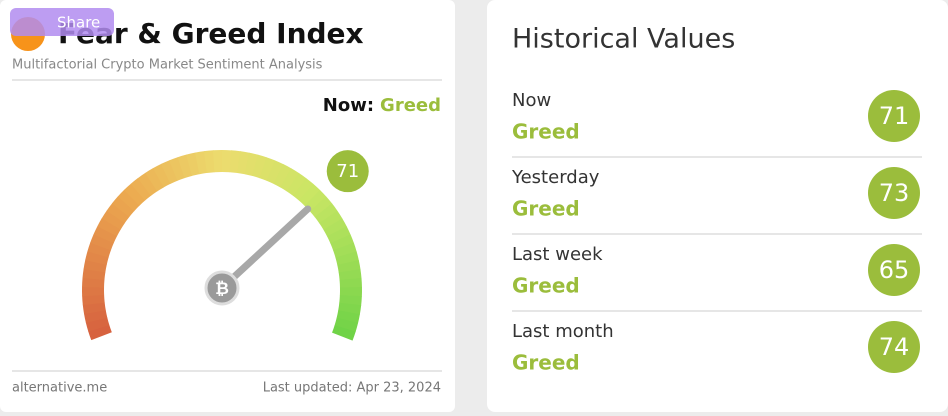 The image size is (948, 416). Describe the element at coordinates (555, 177) in the screenshot. I see `row-label: Yesterday` at that location.